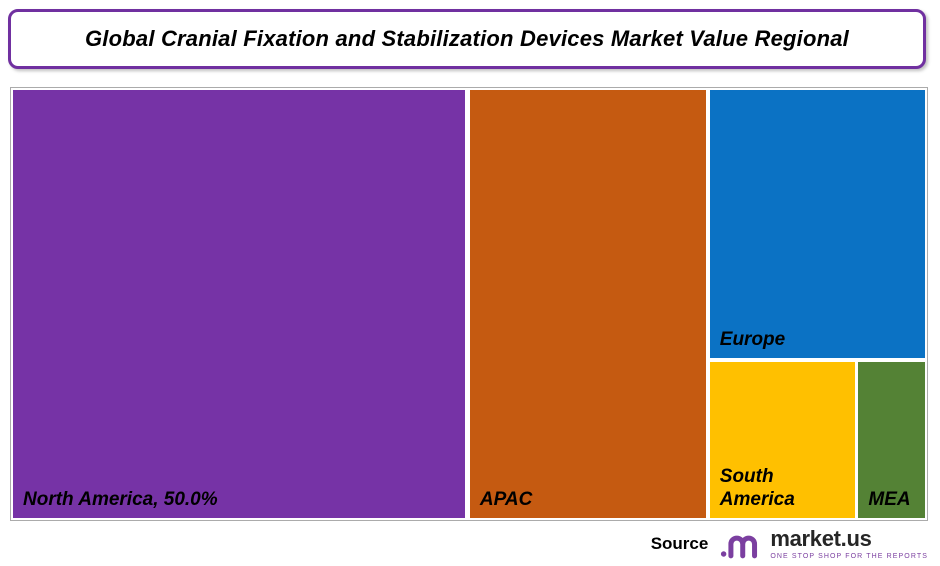  Describe the element at coordinates (506, 499) in the screenshot. I see `tile-label-apac: APAC` at that location.